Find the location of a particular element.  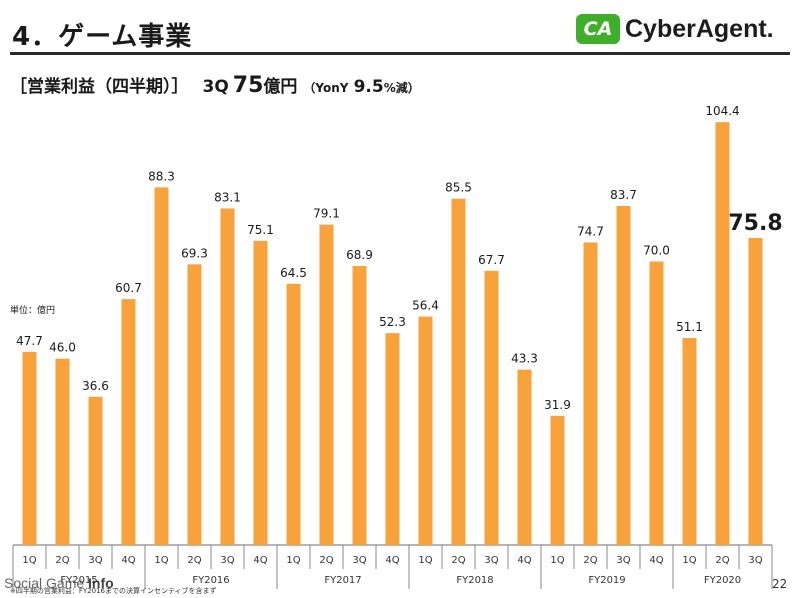

group-label: FY2019 is located at coordinates (606, 580).